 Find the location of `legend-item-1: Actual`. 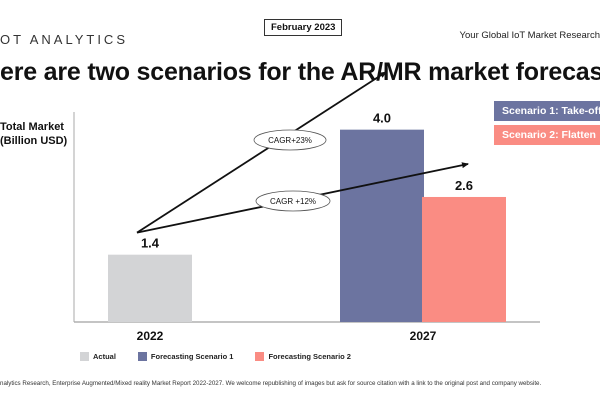

legend-item-1: Actual is located at coordinates (98, 356).